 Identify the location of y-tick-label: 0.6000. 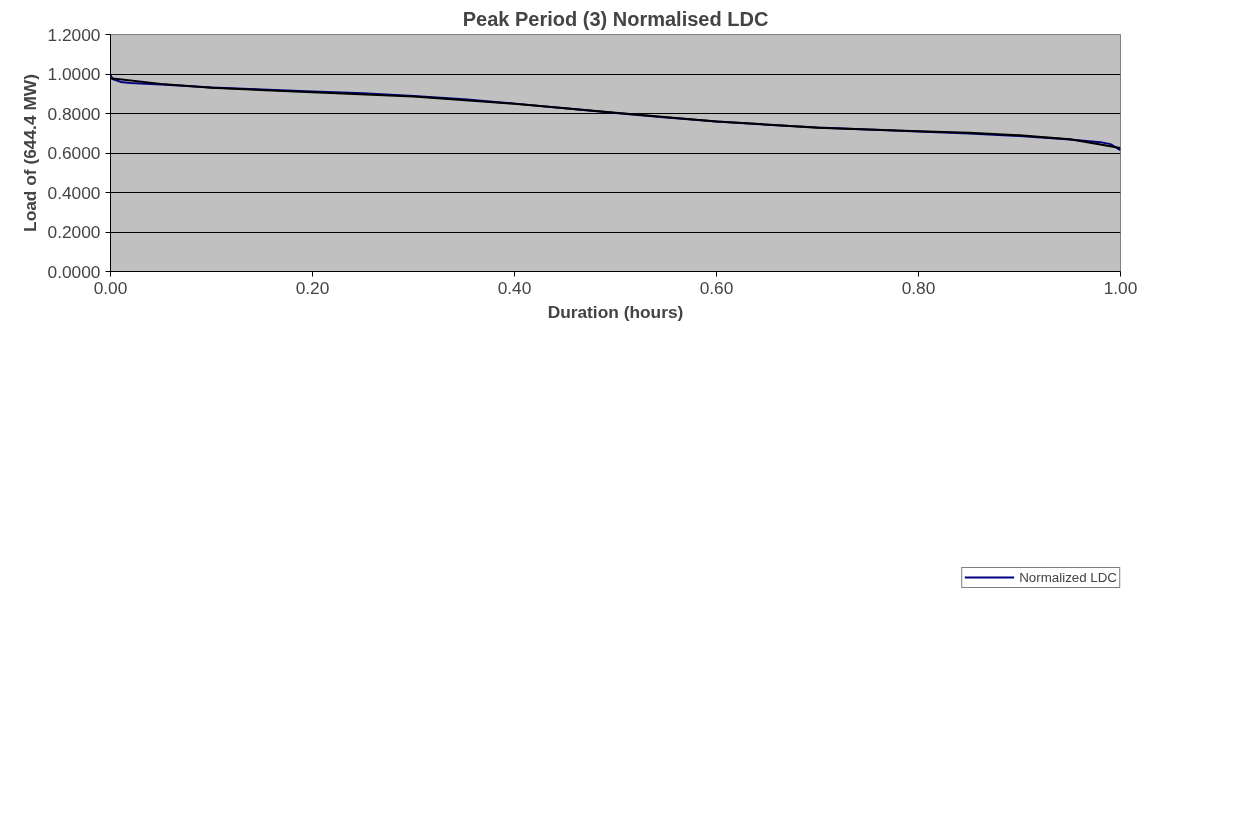
(74, 153).